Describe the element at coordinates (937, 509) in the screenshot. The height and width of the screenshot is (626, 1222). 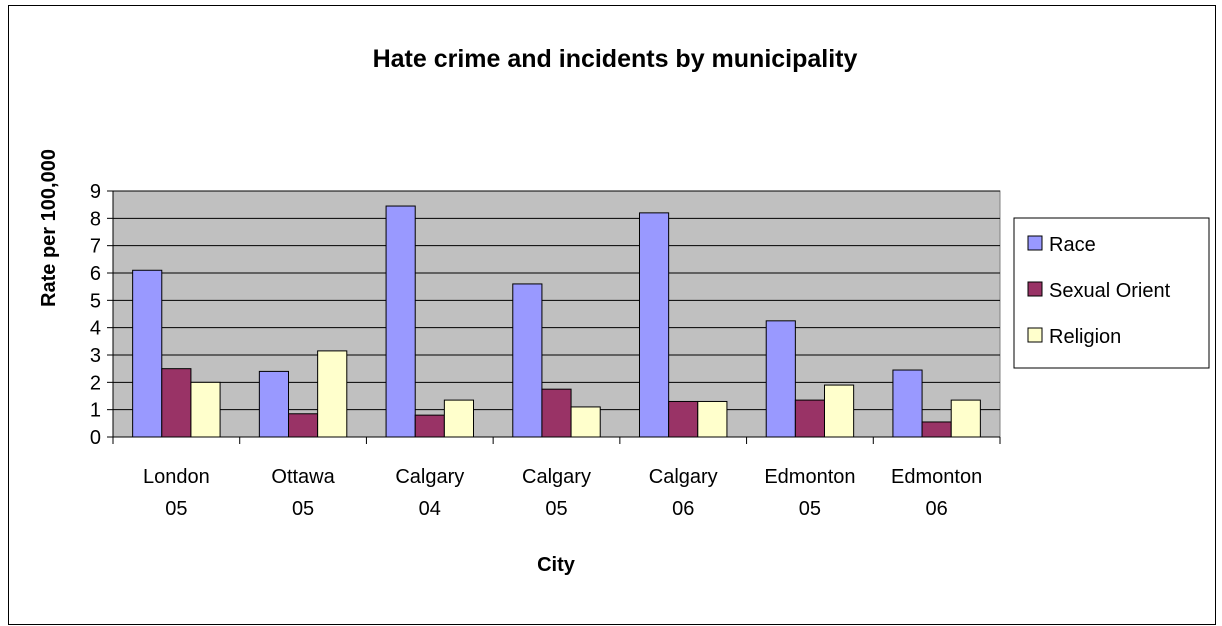
I see `x-tick-label-6-1: 06` at that location.